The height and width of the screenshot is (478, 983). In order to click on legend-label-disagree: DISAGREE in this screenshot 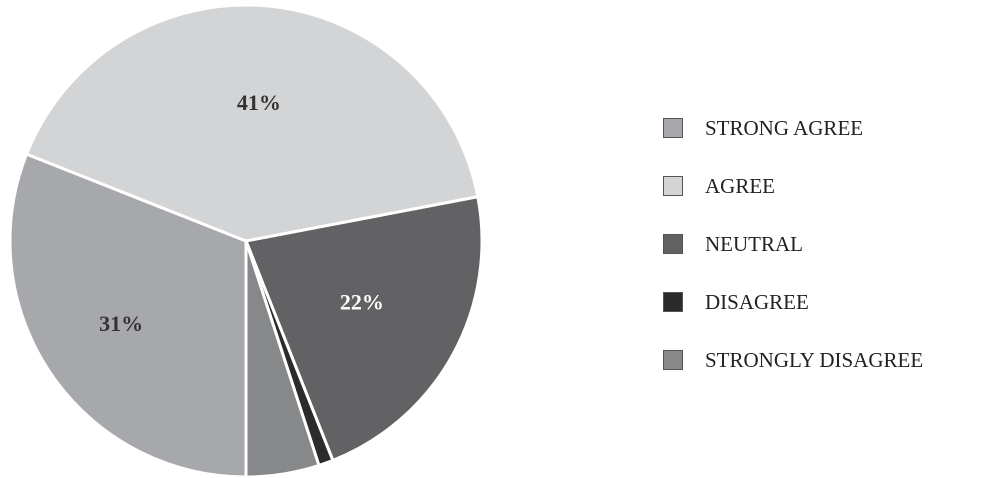, I will do `click(757, 301)`.